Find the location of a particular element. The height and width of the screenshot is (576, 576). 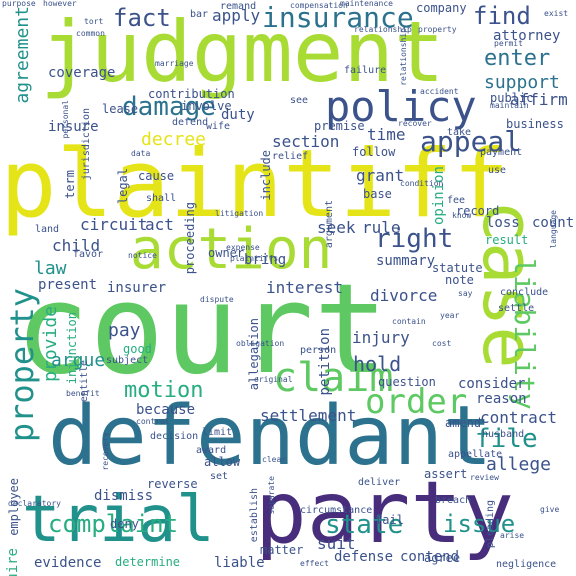

cloud-word: dispute is located at coordinates (217, 299).